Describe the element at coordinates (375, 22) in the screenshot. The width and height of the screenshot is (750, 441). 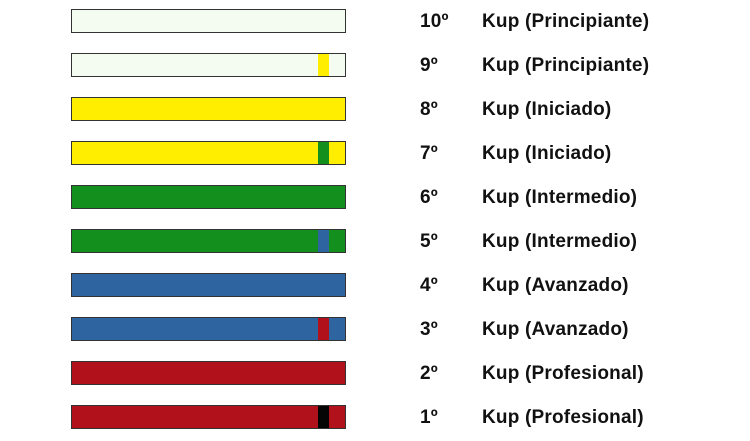
I see `belt-row: 10º Kup (Principiante)` at that location.